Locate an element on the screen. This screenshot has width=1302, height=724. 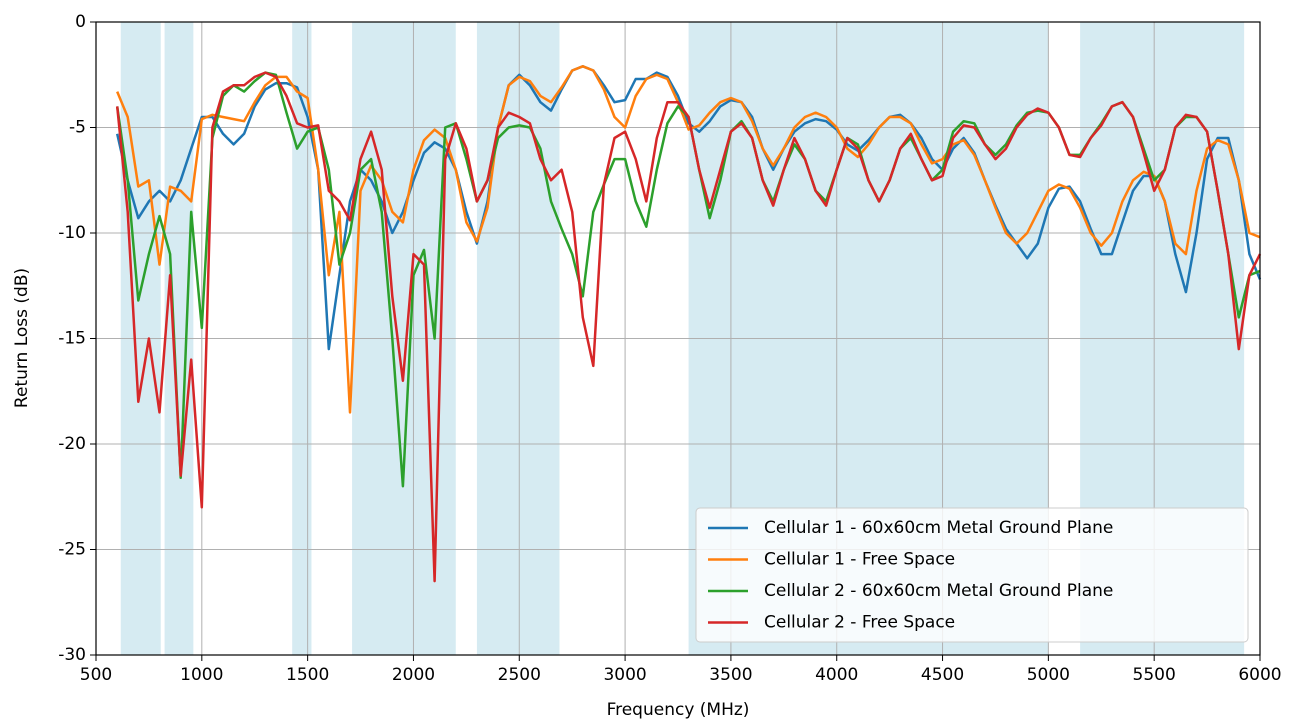
y-tick-label: -25 is located at coordinates (72, 550).